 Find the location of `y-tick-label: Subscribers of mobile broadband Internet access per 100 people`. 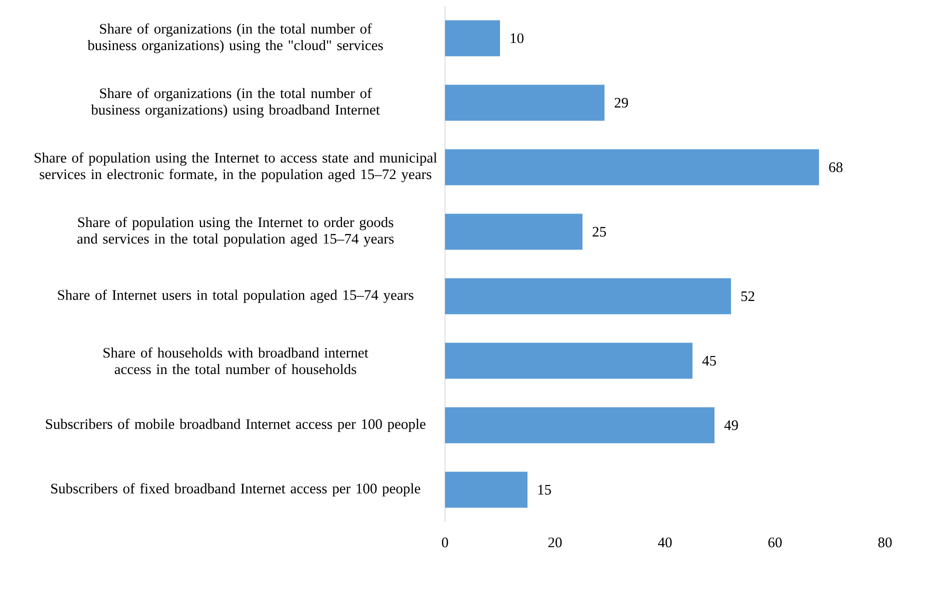

y-tick-label: Subscribers of mobile broadband Internet access per 100 people is located at coordinates (236, 425).